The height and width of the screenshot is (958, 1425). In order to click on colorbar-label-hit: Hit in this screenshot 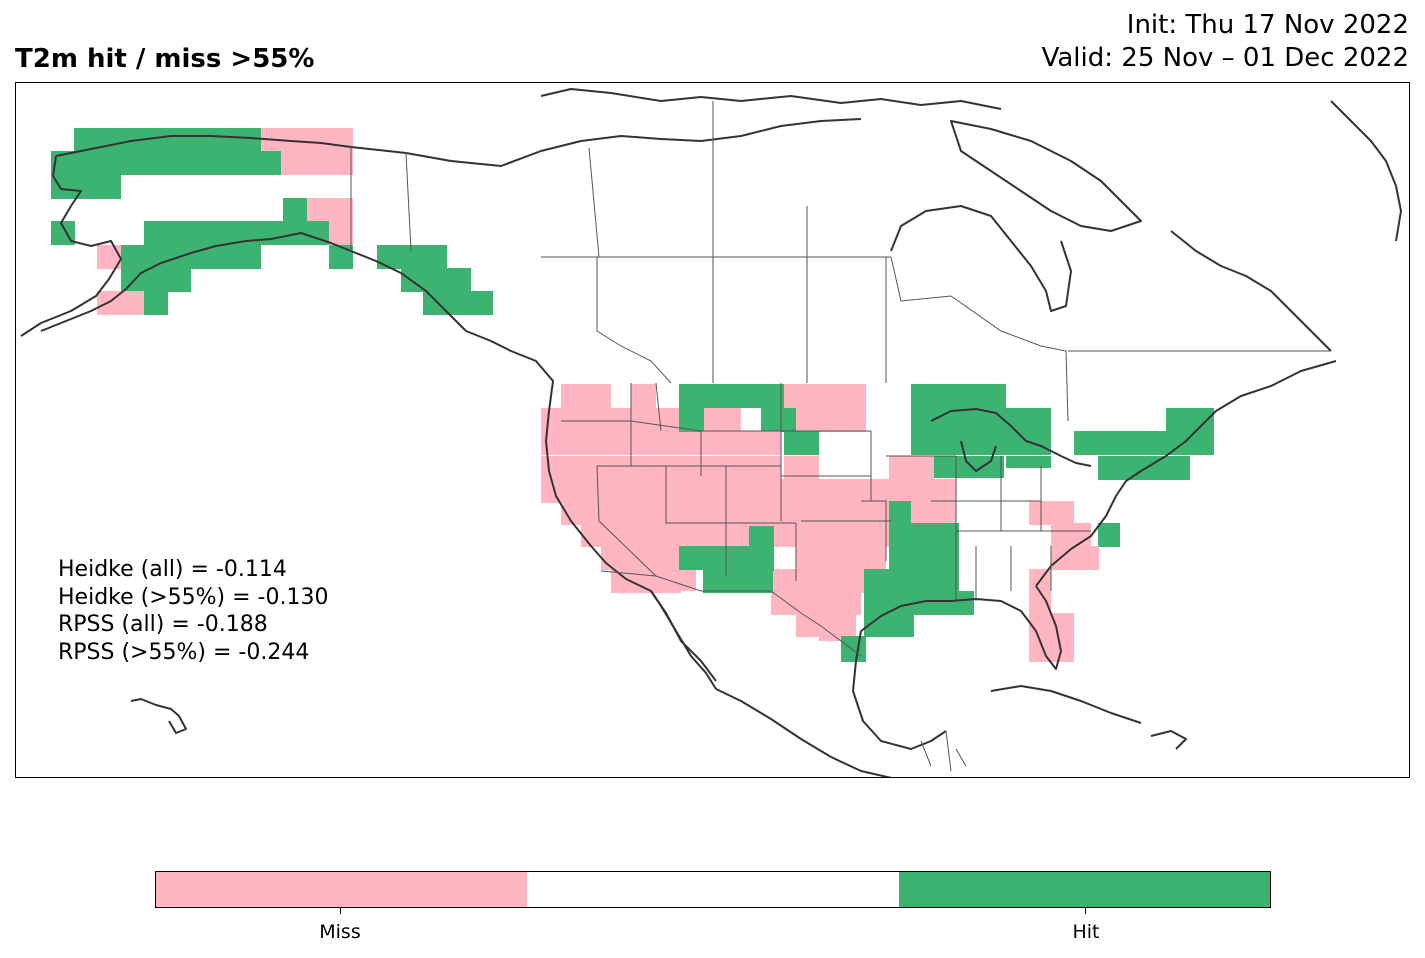, I will do `click(1086, 932)`.